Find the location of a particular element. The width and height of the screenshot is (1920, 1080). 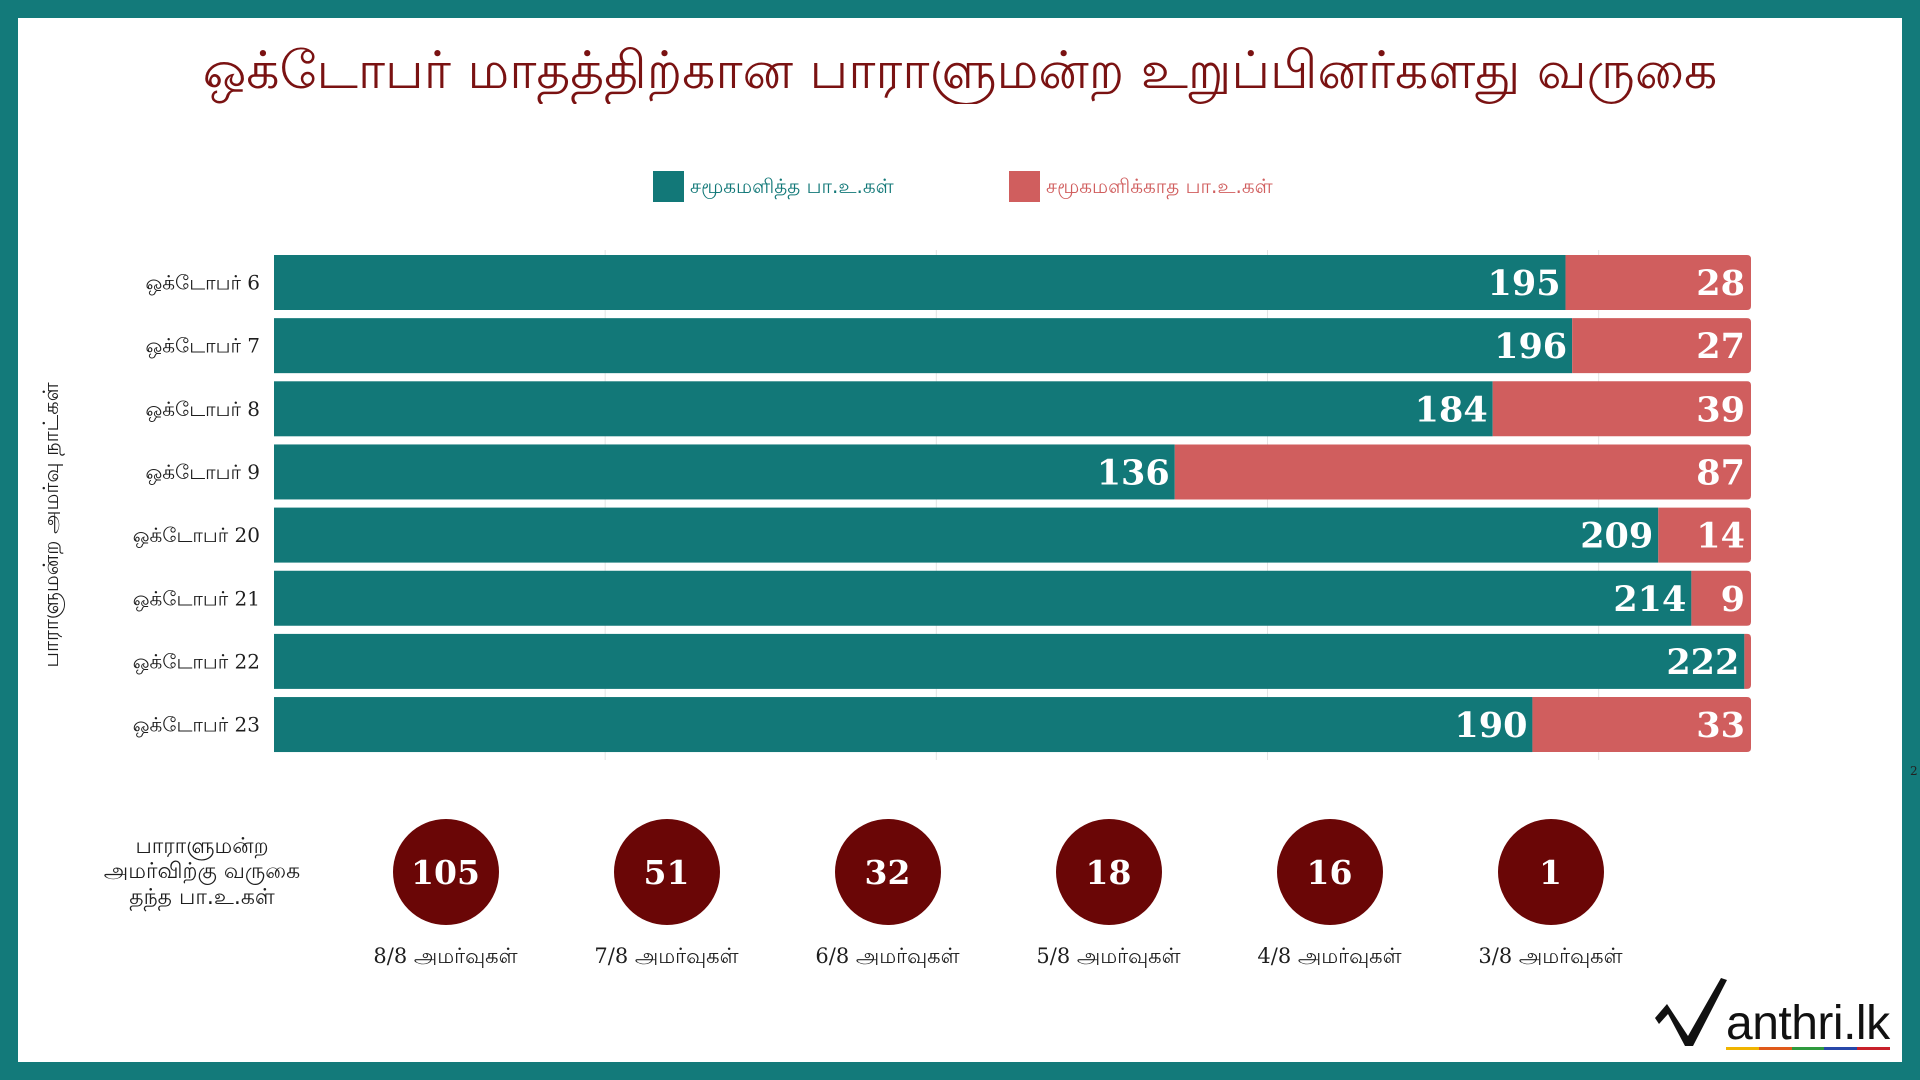

logo-underline is located at coordinates (1808, 1048).